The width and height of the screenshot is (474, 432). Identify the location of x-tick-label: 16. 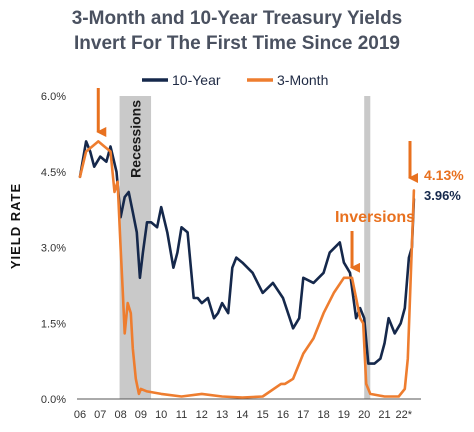
(283, 415).